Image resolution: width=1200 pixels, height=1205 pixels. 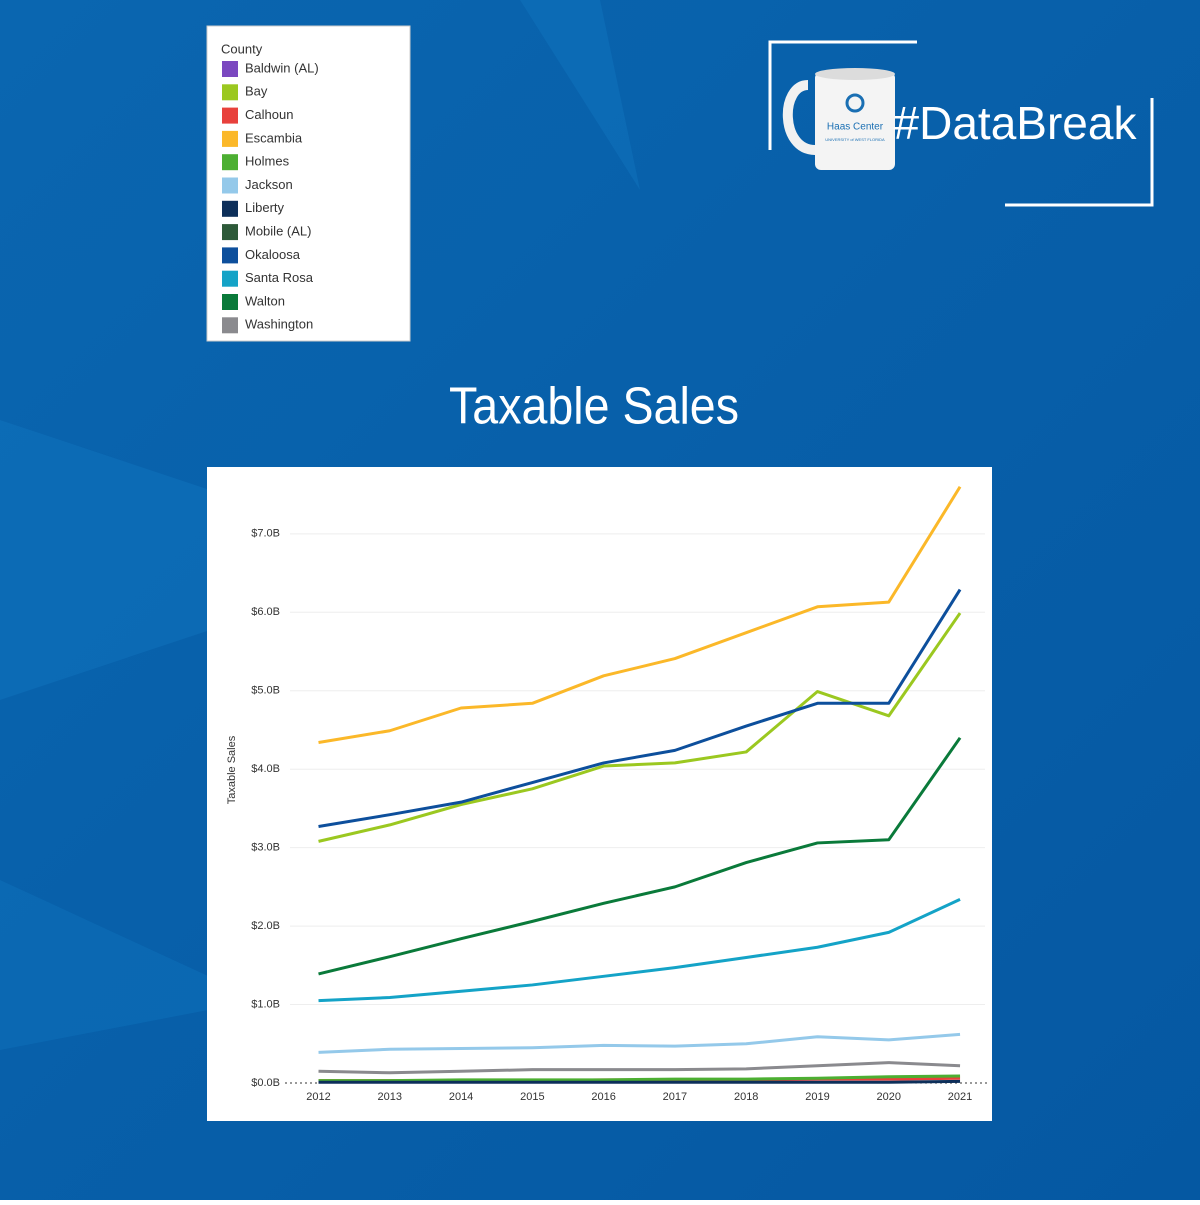 I want to click on legend-label: Bay, so click(x=256, y=91).